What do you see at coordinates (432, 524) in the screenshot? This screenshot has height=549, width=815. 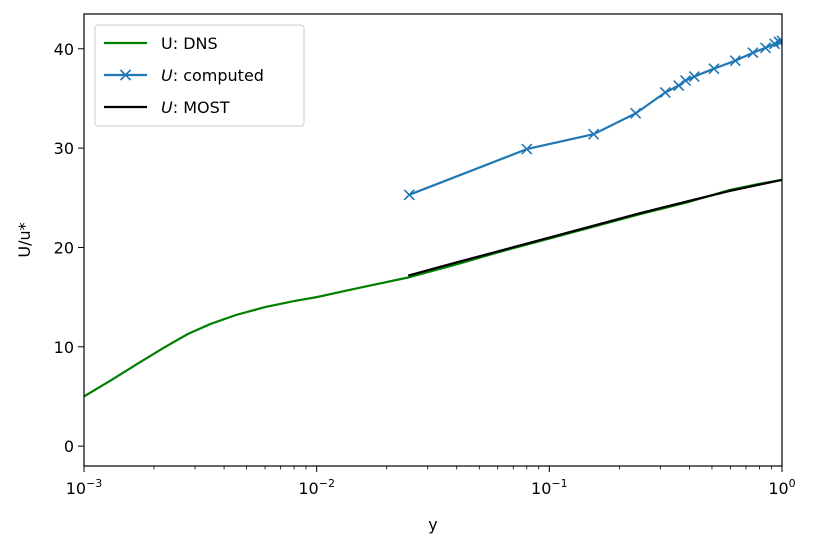 I see `x-axis-label: y` at bounding box center [432, 524].